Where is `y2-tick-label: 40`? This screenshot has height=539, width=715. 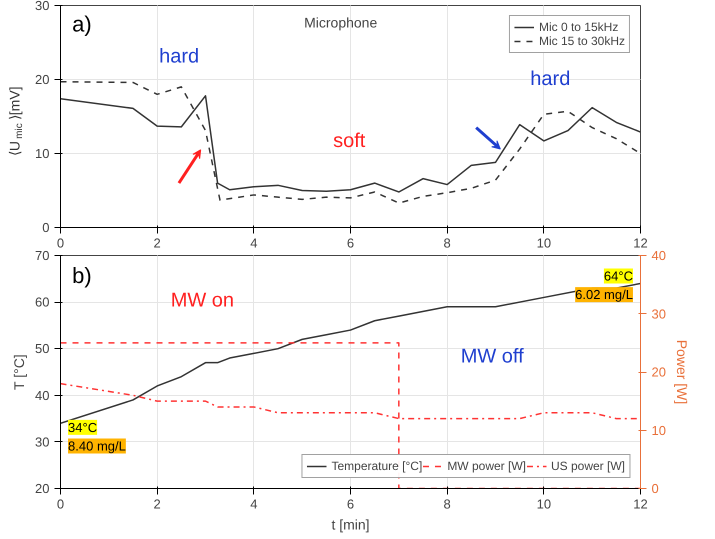
y2-tick-label: 40 is located at coordinates (659, 255).